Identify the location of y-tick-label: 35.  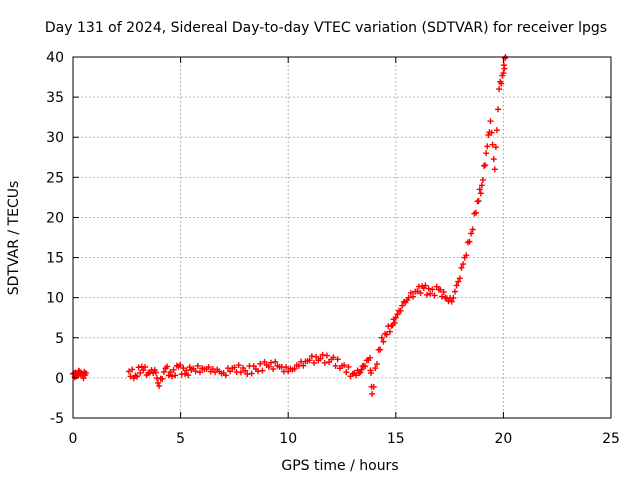
(55, 98).